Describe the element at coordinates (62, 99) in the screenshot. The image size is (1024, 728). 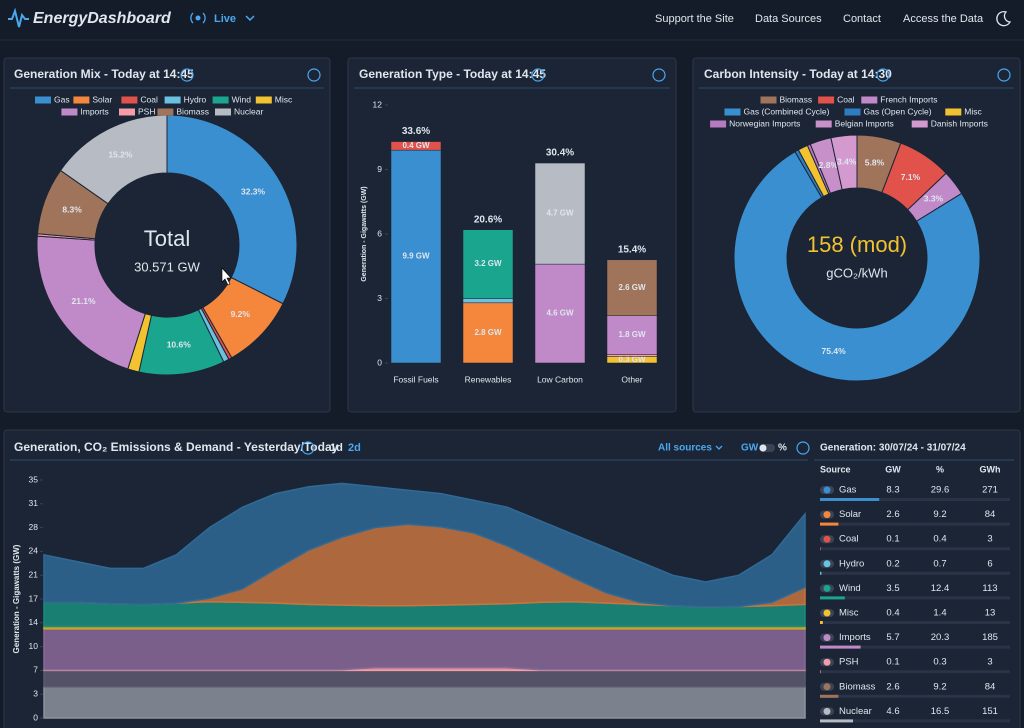
I see `legend-label: Gas` at that location.